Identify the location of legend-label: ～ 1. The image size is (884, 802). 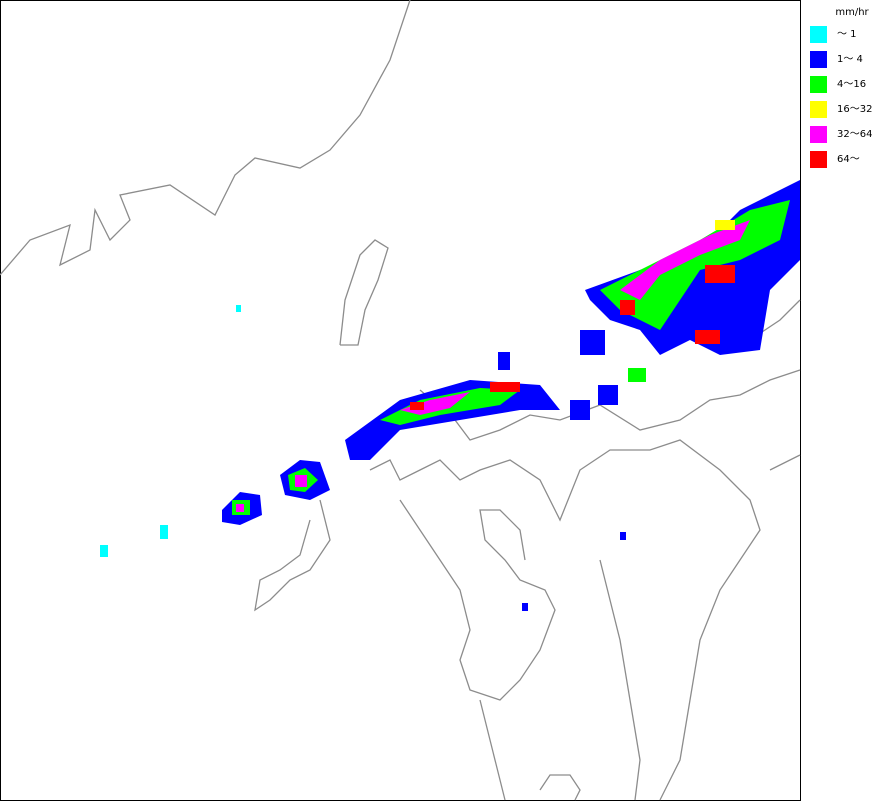
(847, 34).